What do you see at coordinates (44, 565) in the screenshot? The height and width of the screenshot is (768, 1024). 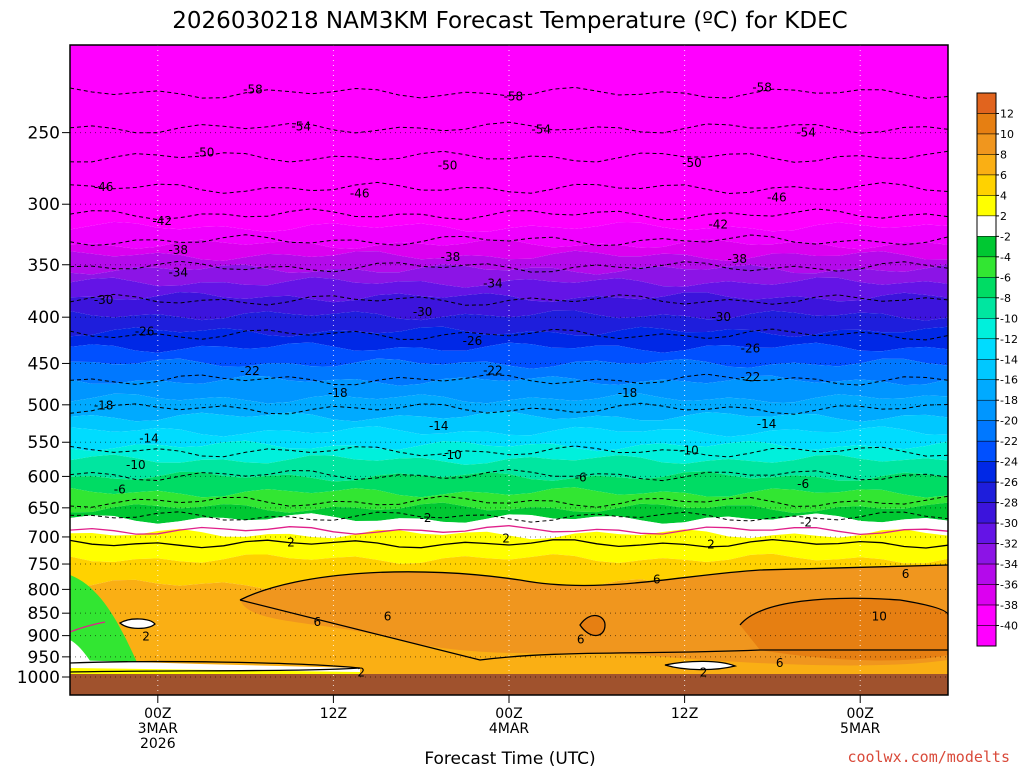 I see `y-tick-label: 750` at bounding box center [44, 565].